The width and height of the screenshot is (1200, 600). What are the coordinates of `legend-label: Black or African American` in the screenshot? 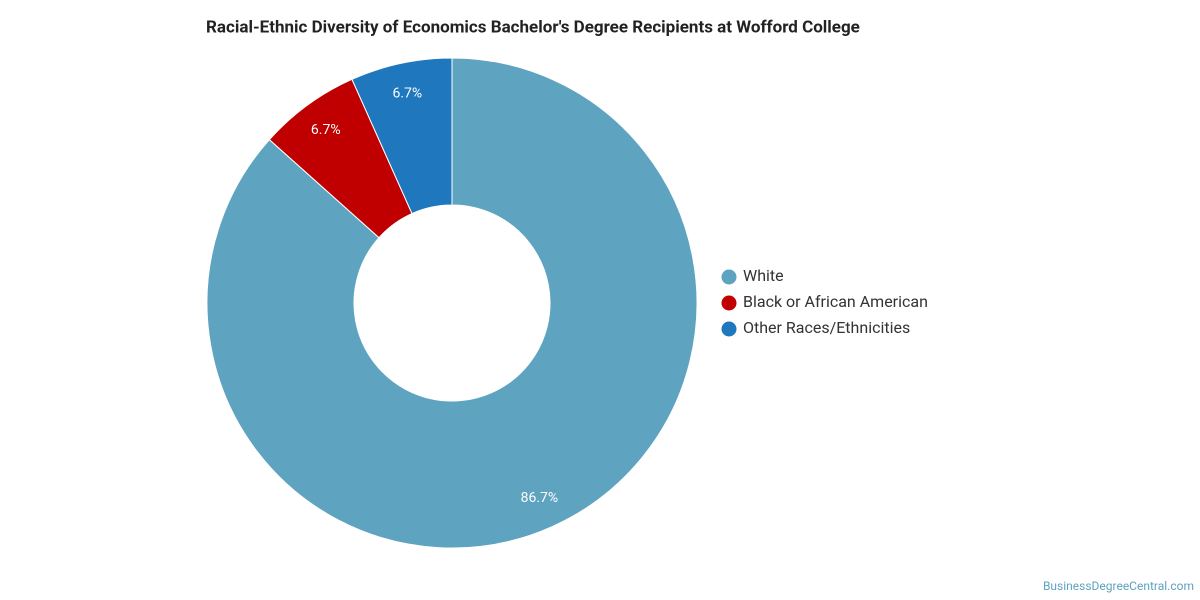 It's located at (835, 301).